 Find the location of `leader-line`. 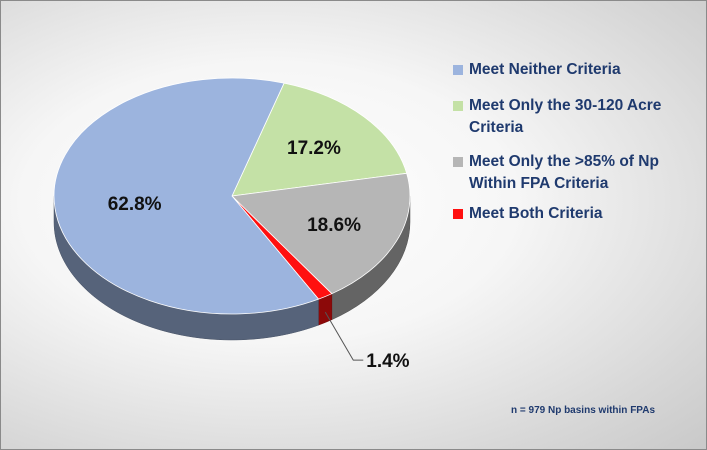

leader-line is located at coordinates (344, 336).